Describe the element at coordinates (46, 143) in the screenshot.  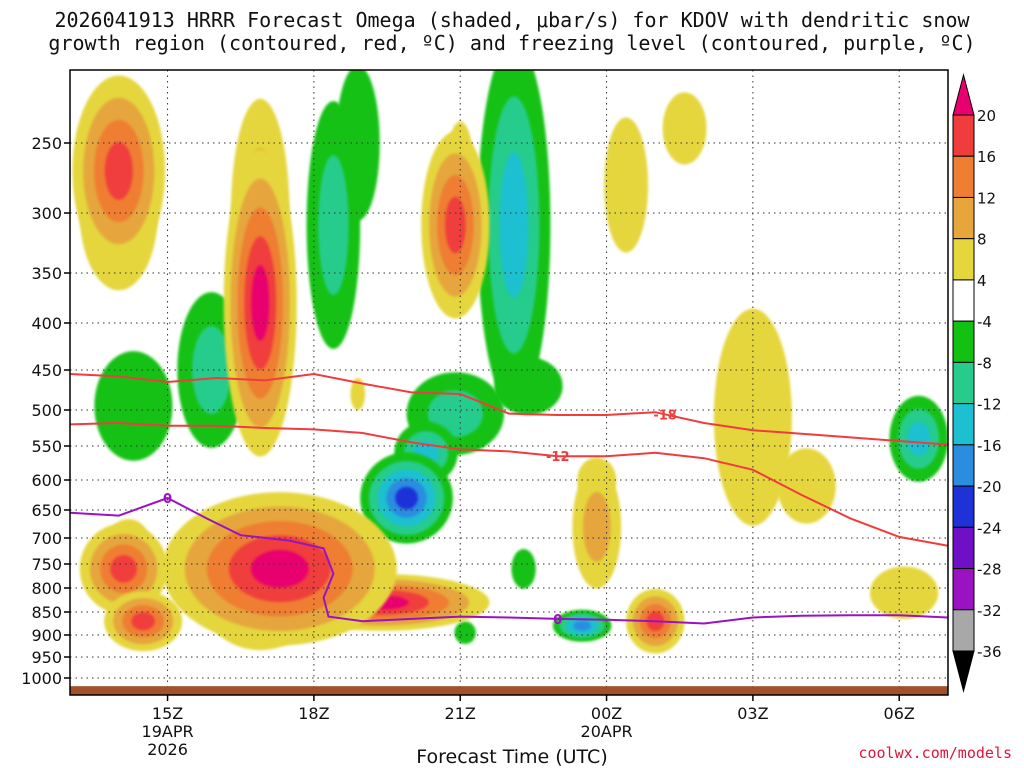
I see `pressure-tick-label: 250` at that location.